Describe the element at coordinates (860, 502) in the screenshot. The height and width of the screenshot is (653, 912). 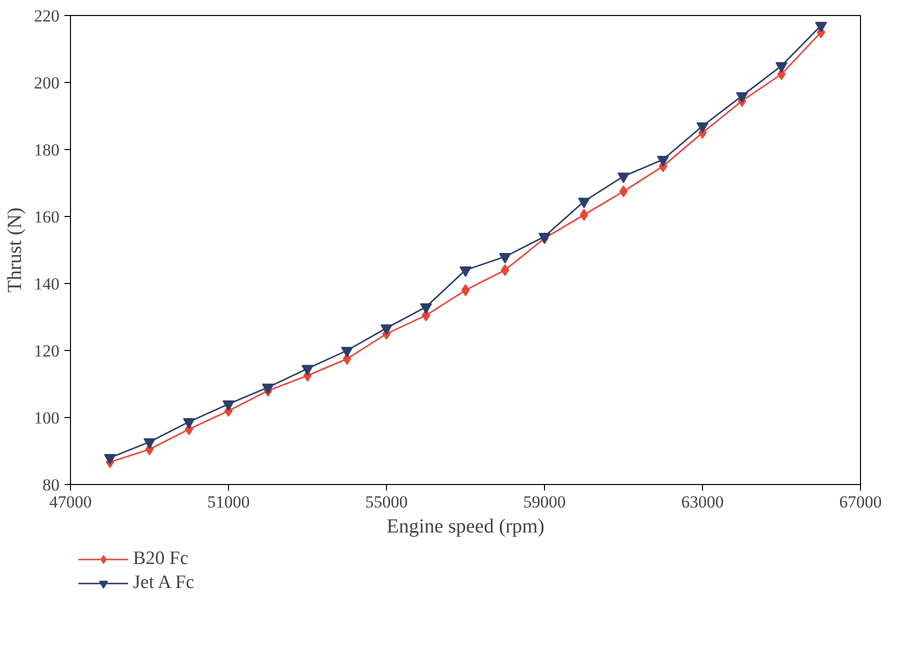
I see `x-tick-label: 67000` at that location.